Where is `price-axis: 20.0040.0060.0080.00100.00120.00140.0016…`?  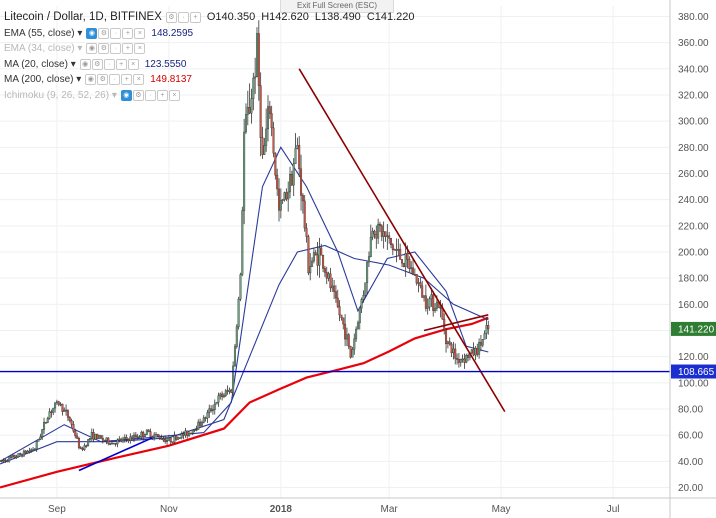 price-axis: 20.0040.0060.0080.00100.00120.00140.0016… is located at coordinates (692, 259).